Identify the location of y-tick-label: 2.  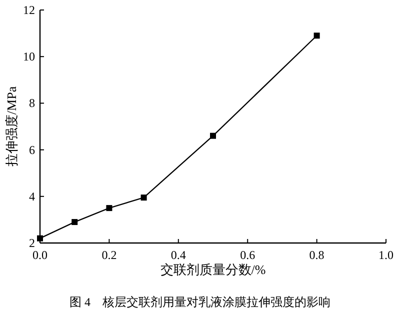
(32, 243).